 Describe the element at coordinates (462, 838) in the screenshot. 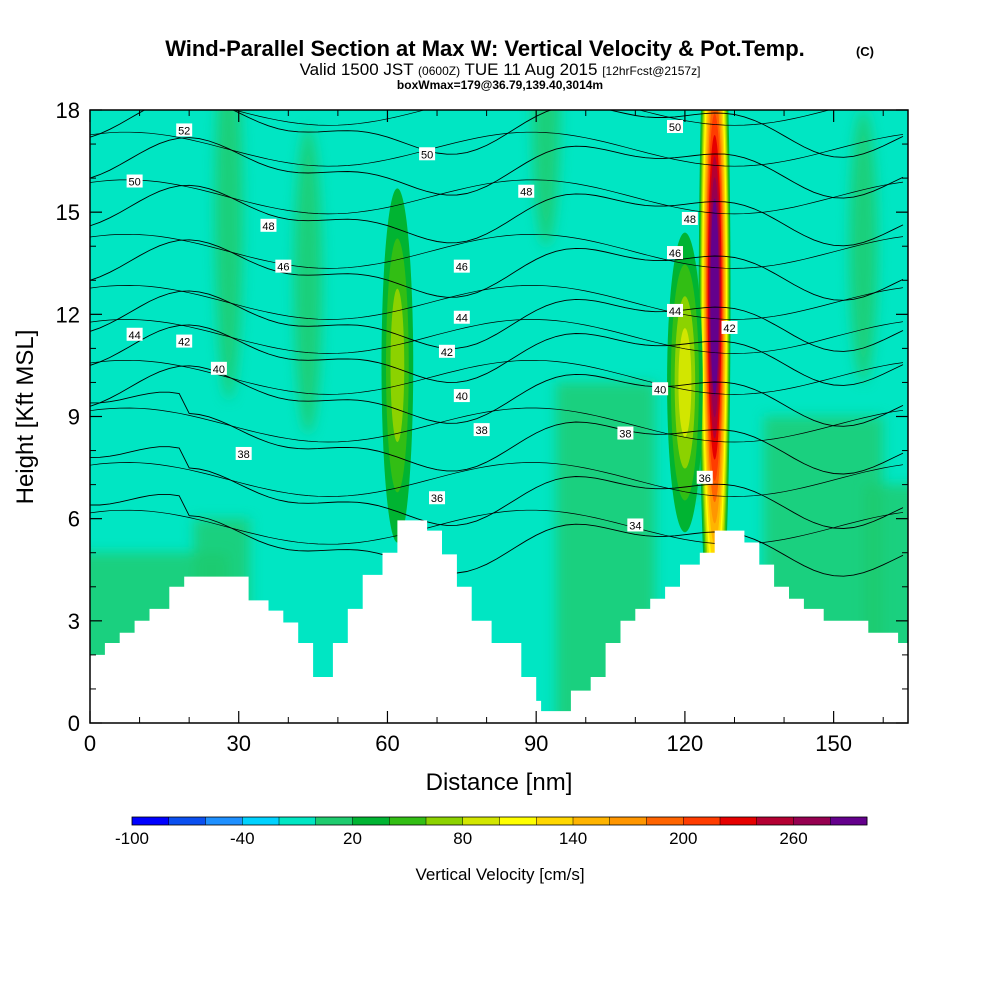

I see `colorbar-tick-label: 80` at that location.